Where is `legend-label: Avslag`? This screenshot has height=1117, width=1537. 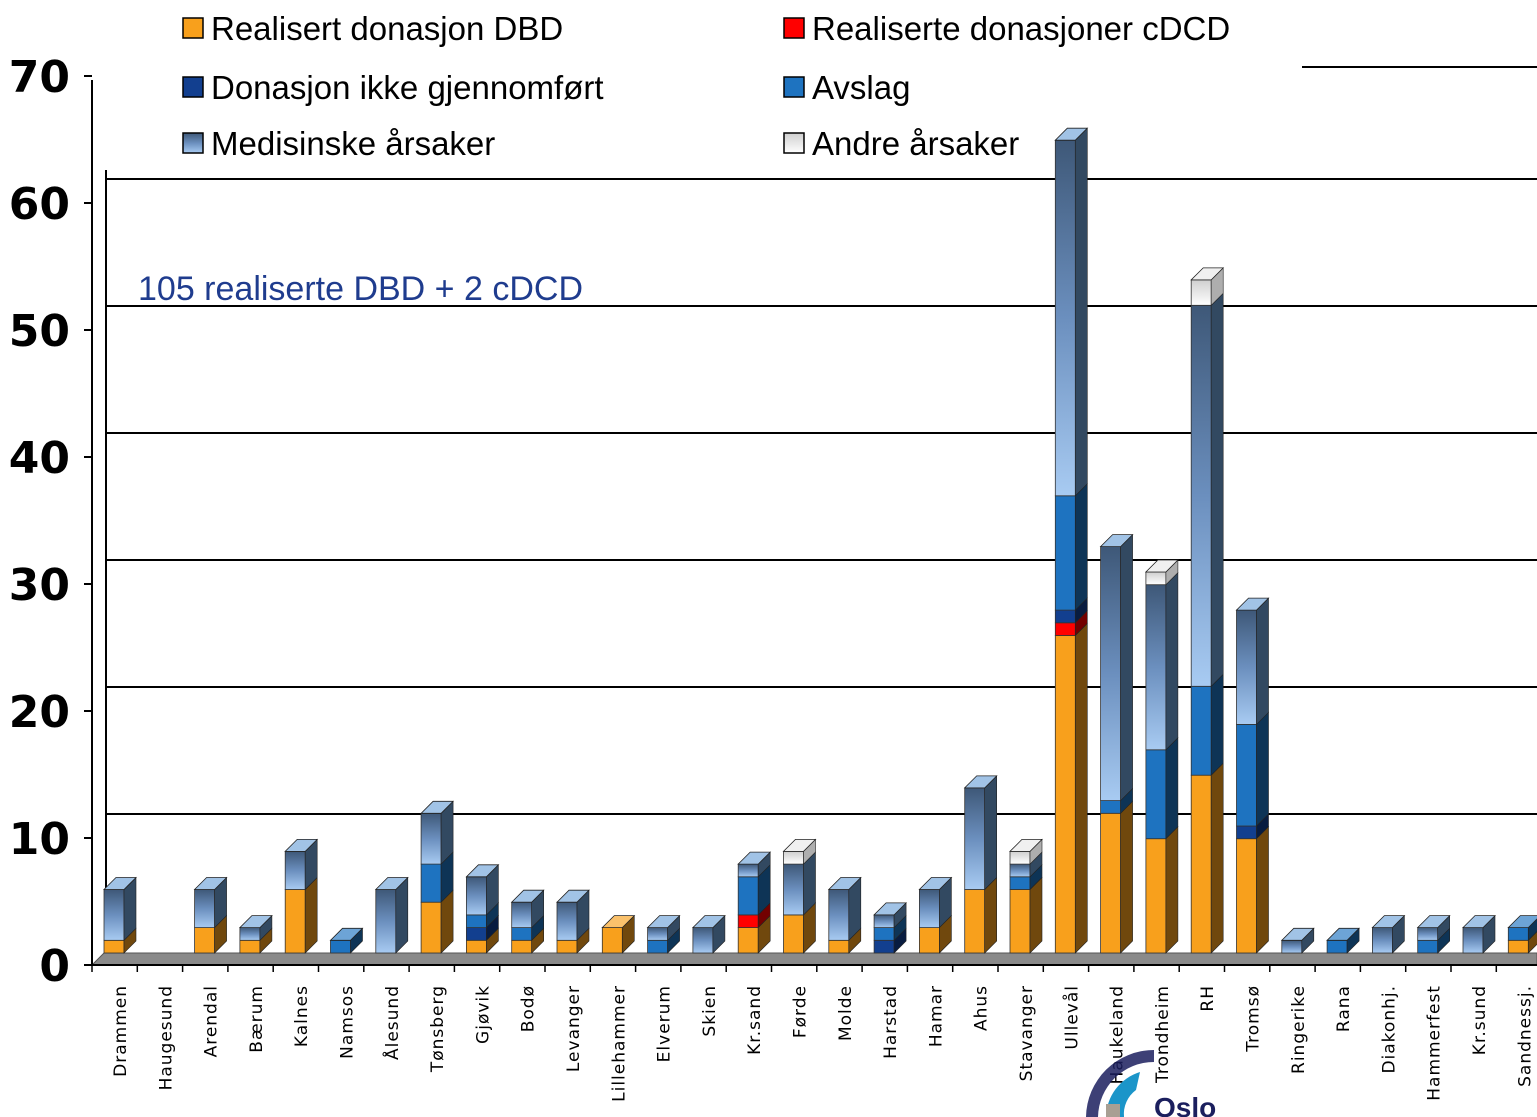 legend-label: Avslag is located at coordinates (861, 87).